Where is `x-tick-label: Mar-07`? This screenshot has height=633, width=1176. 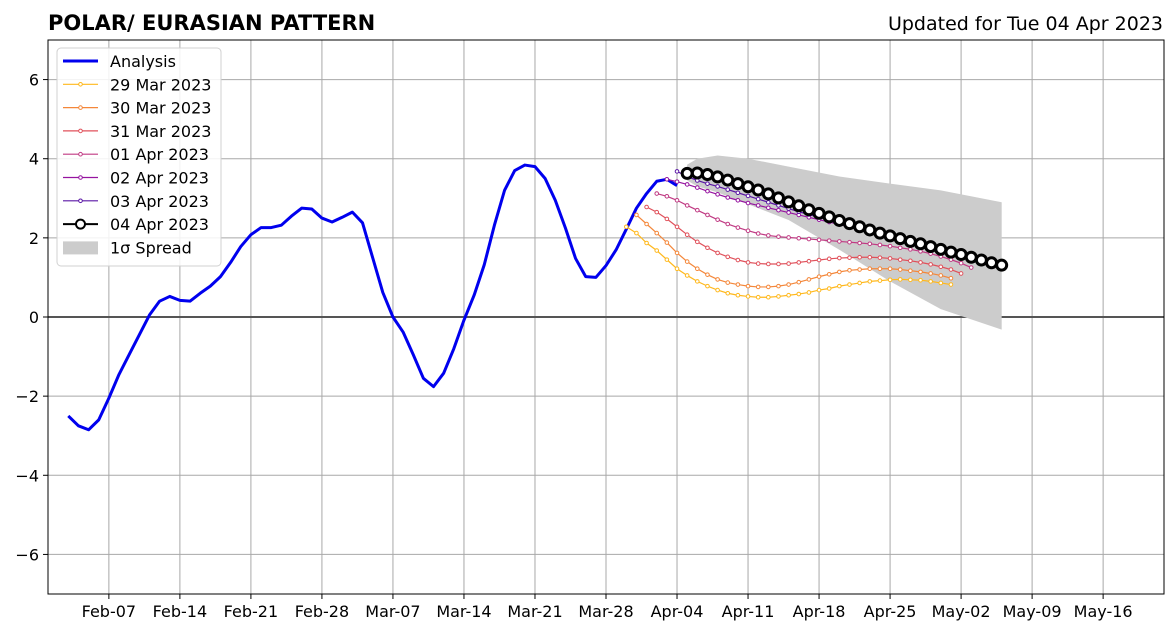
x-tick-label: Mar-07 is located at coordinates (392, 611).